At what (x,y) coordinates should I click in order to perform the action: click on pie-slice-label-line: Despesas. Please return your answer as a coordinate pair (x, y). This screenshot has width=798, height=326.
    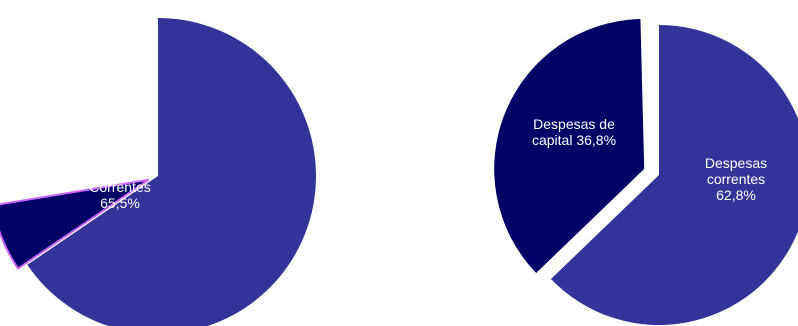
    Looking at the image, I should click on (736, 163).